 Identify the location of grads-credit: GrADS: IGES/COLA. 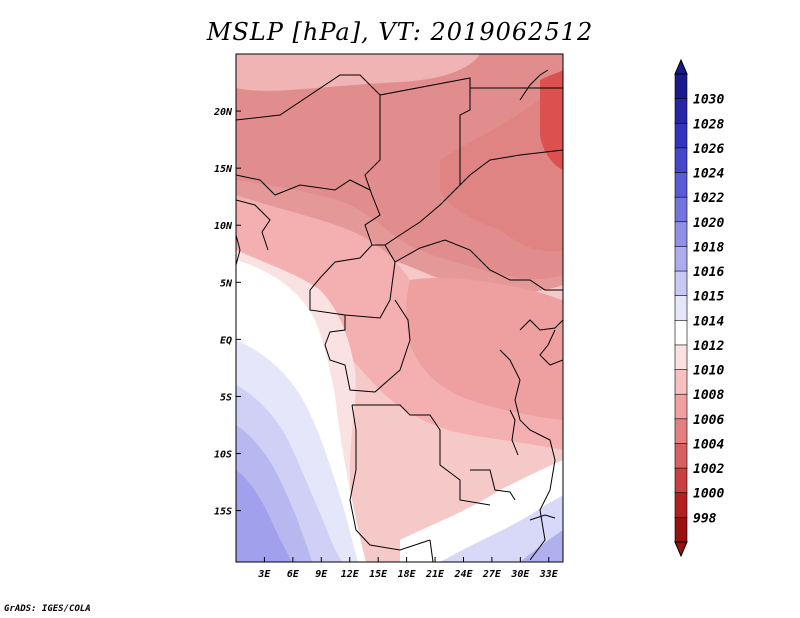
(47, 609).